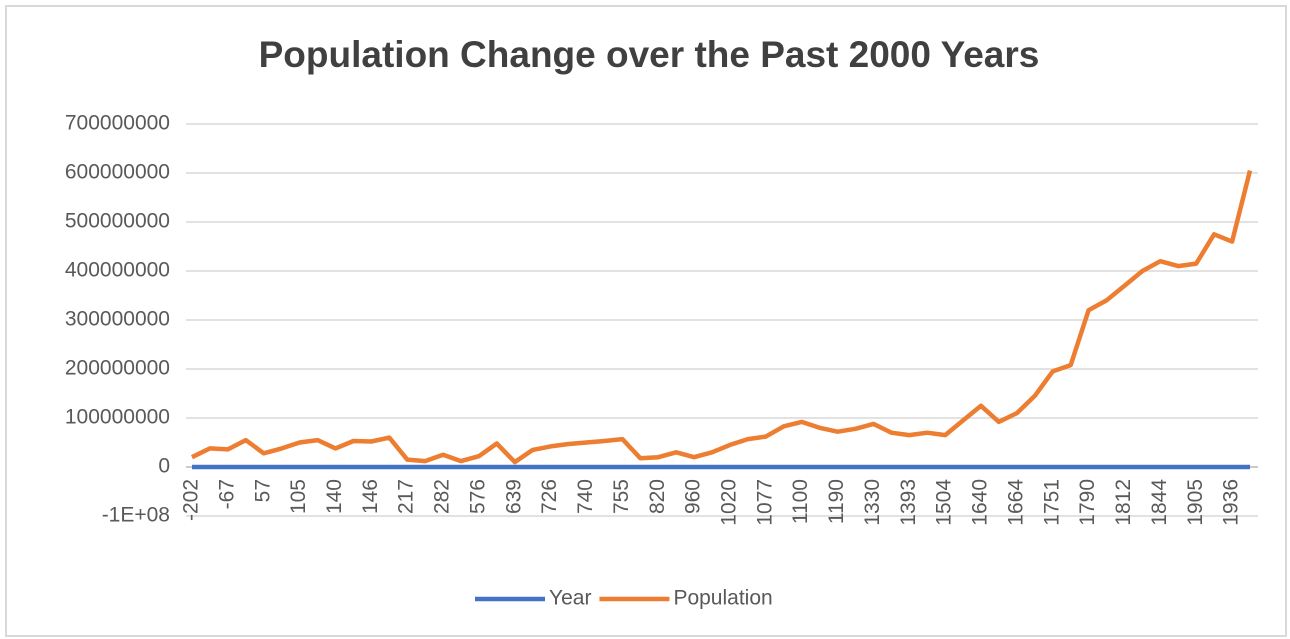 Image resolution: width=1290 pixels, height=639 pixels. I want to click on y-tick-label: 600000000, so click(117, 172).